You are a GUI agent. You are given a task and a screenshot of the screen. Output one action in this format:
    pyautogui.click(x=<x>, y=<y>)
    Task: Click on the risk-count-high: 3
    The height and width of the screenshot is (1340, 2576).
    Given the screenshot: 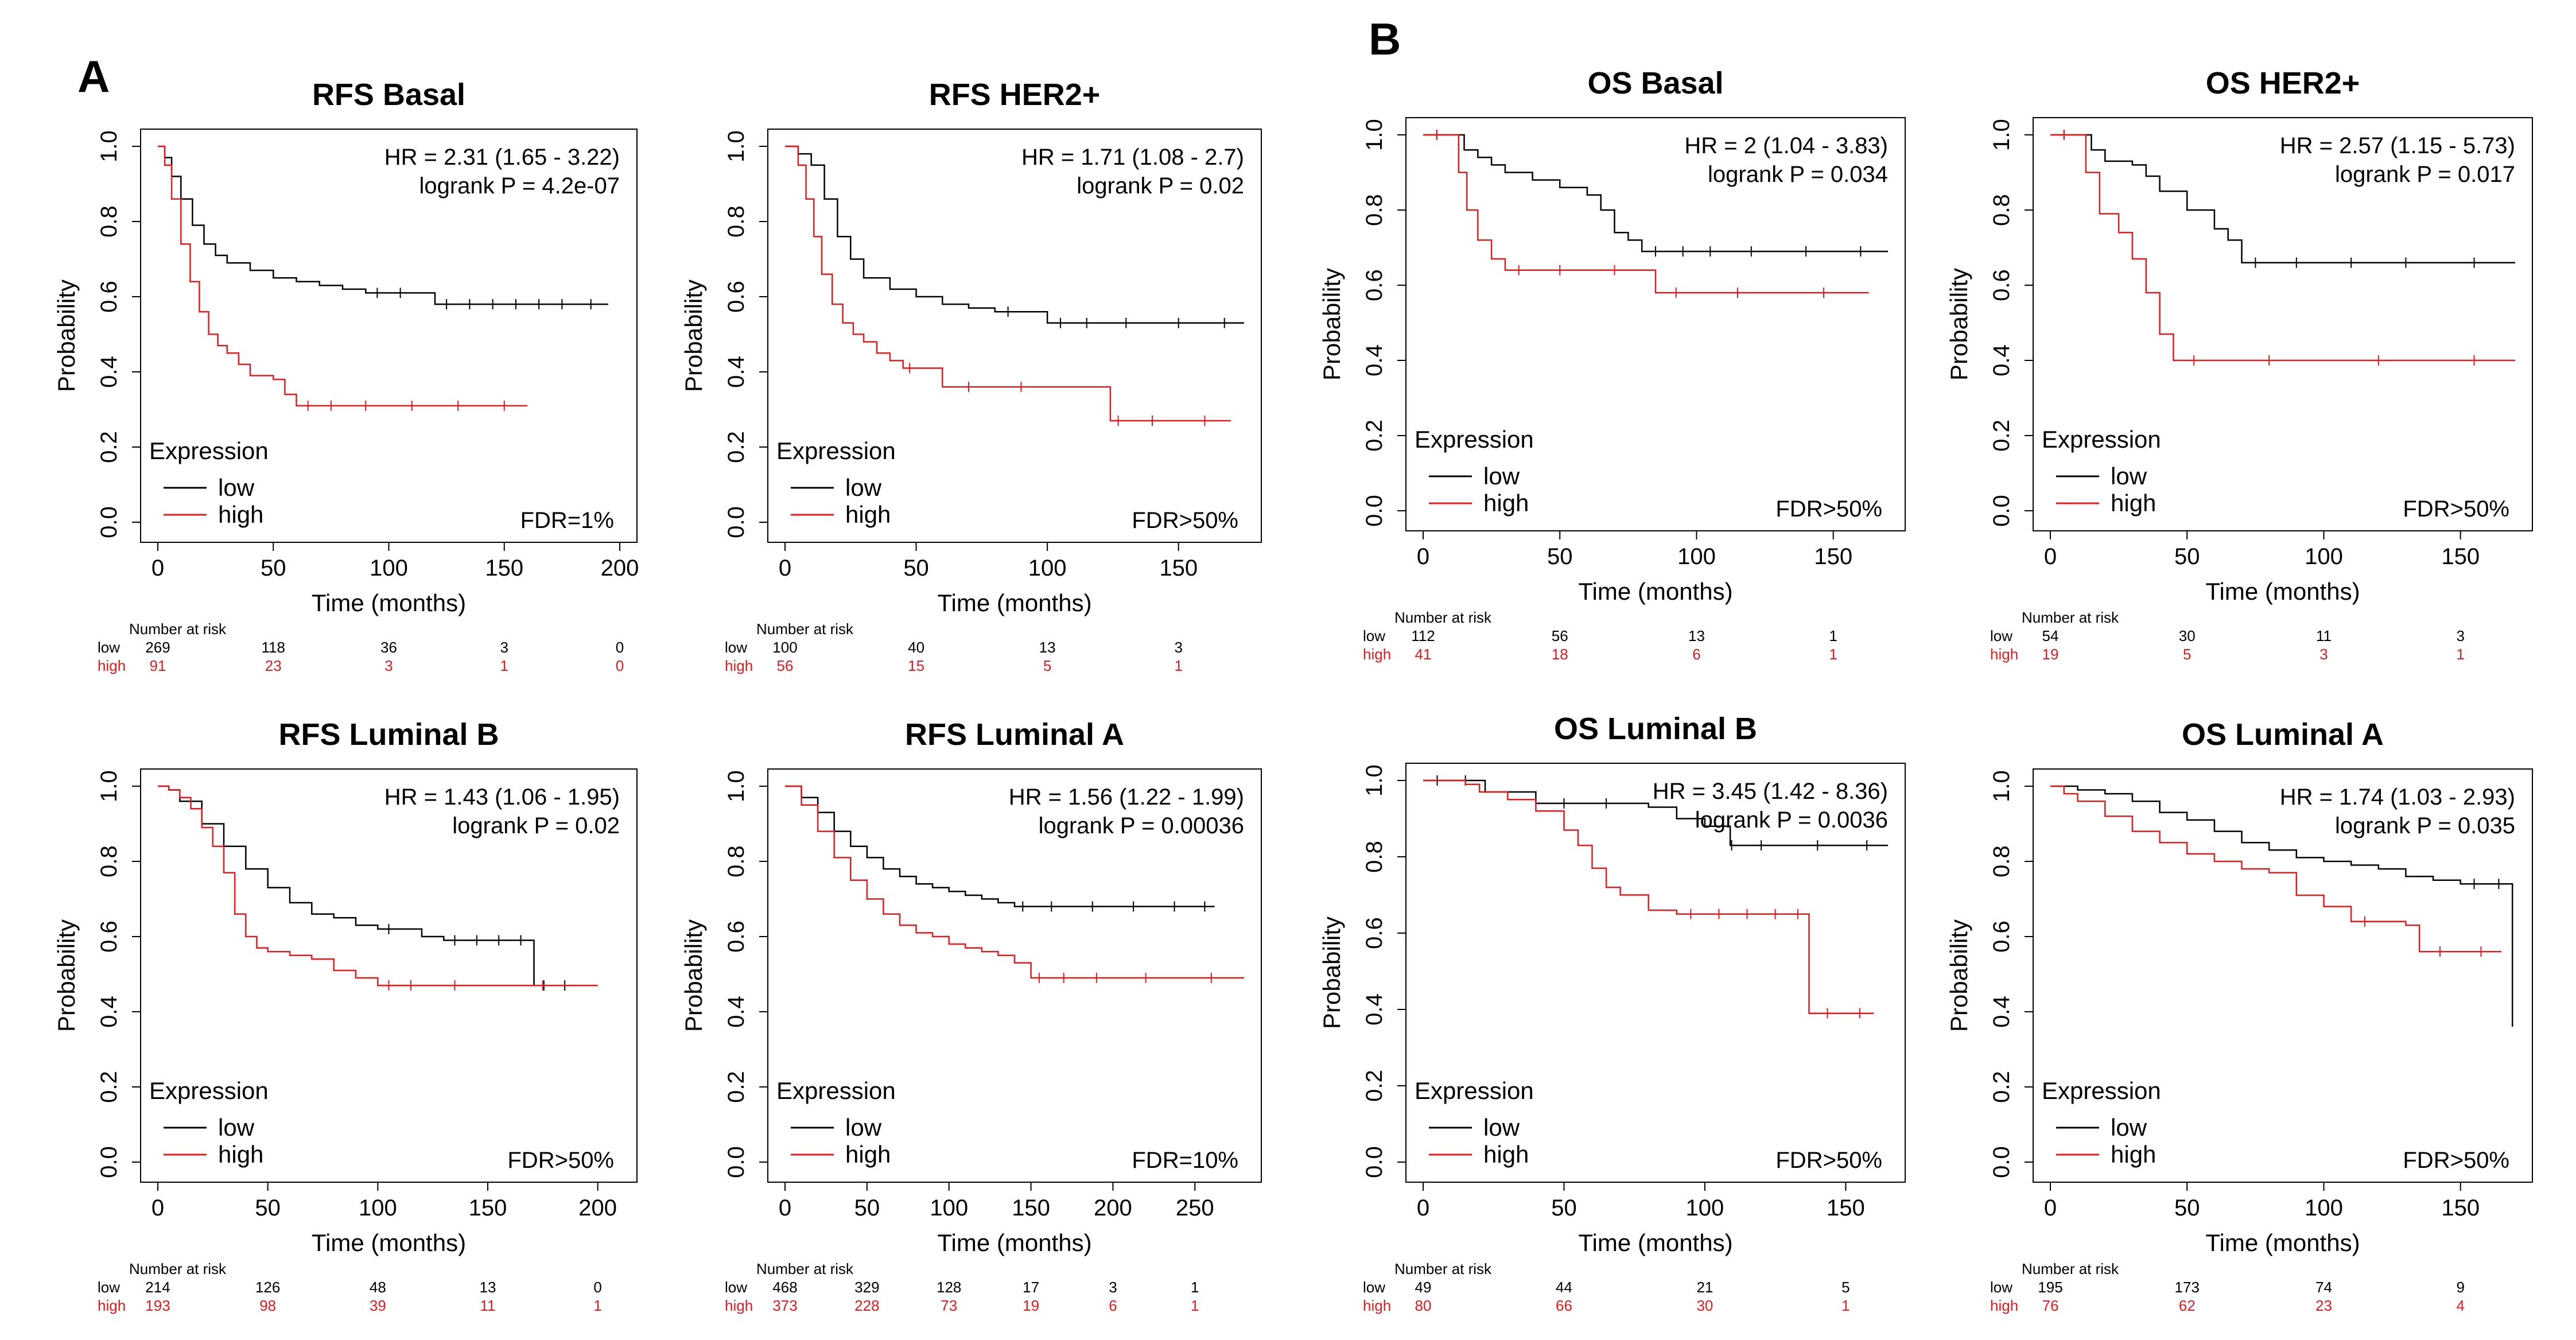 What is the action you would take?
    pyautogui.click(x=2323, y=654)
    